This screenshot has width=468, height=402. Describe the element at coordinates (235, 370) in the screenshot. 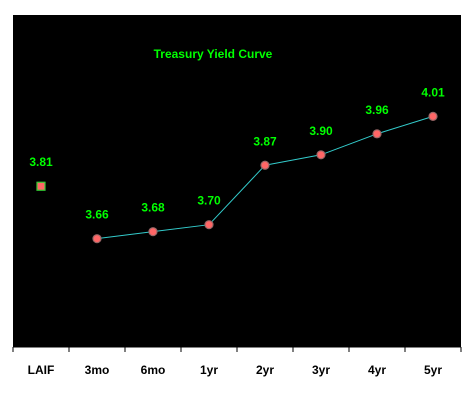

I see `x-axis-tick-labels: LAIF 3mo 6mo 1yr 2yr 3yr 4yr 5yr` at that location.